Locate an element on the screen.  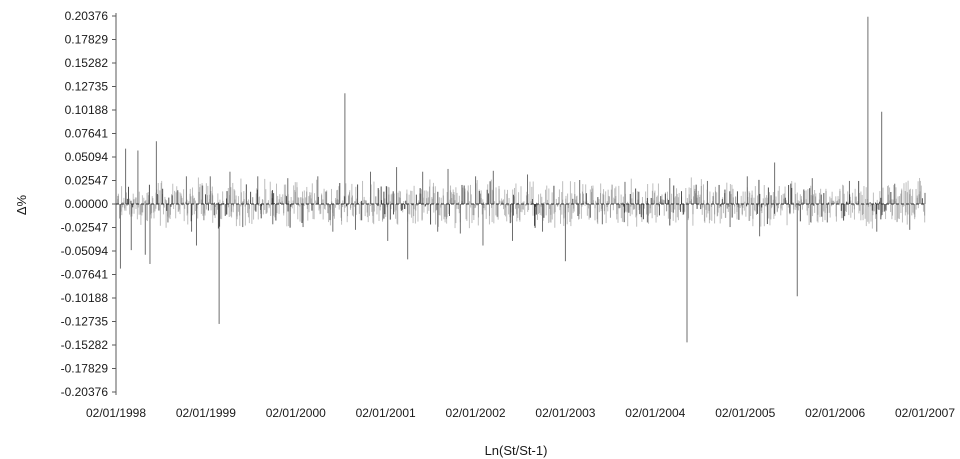
x-tick-label: 02/01/2002 is located at coordinates (476, 413).